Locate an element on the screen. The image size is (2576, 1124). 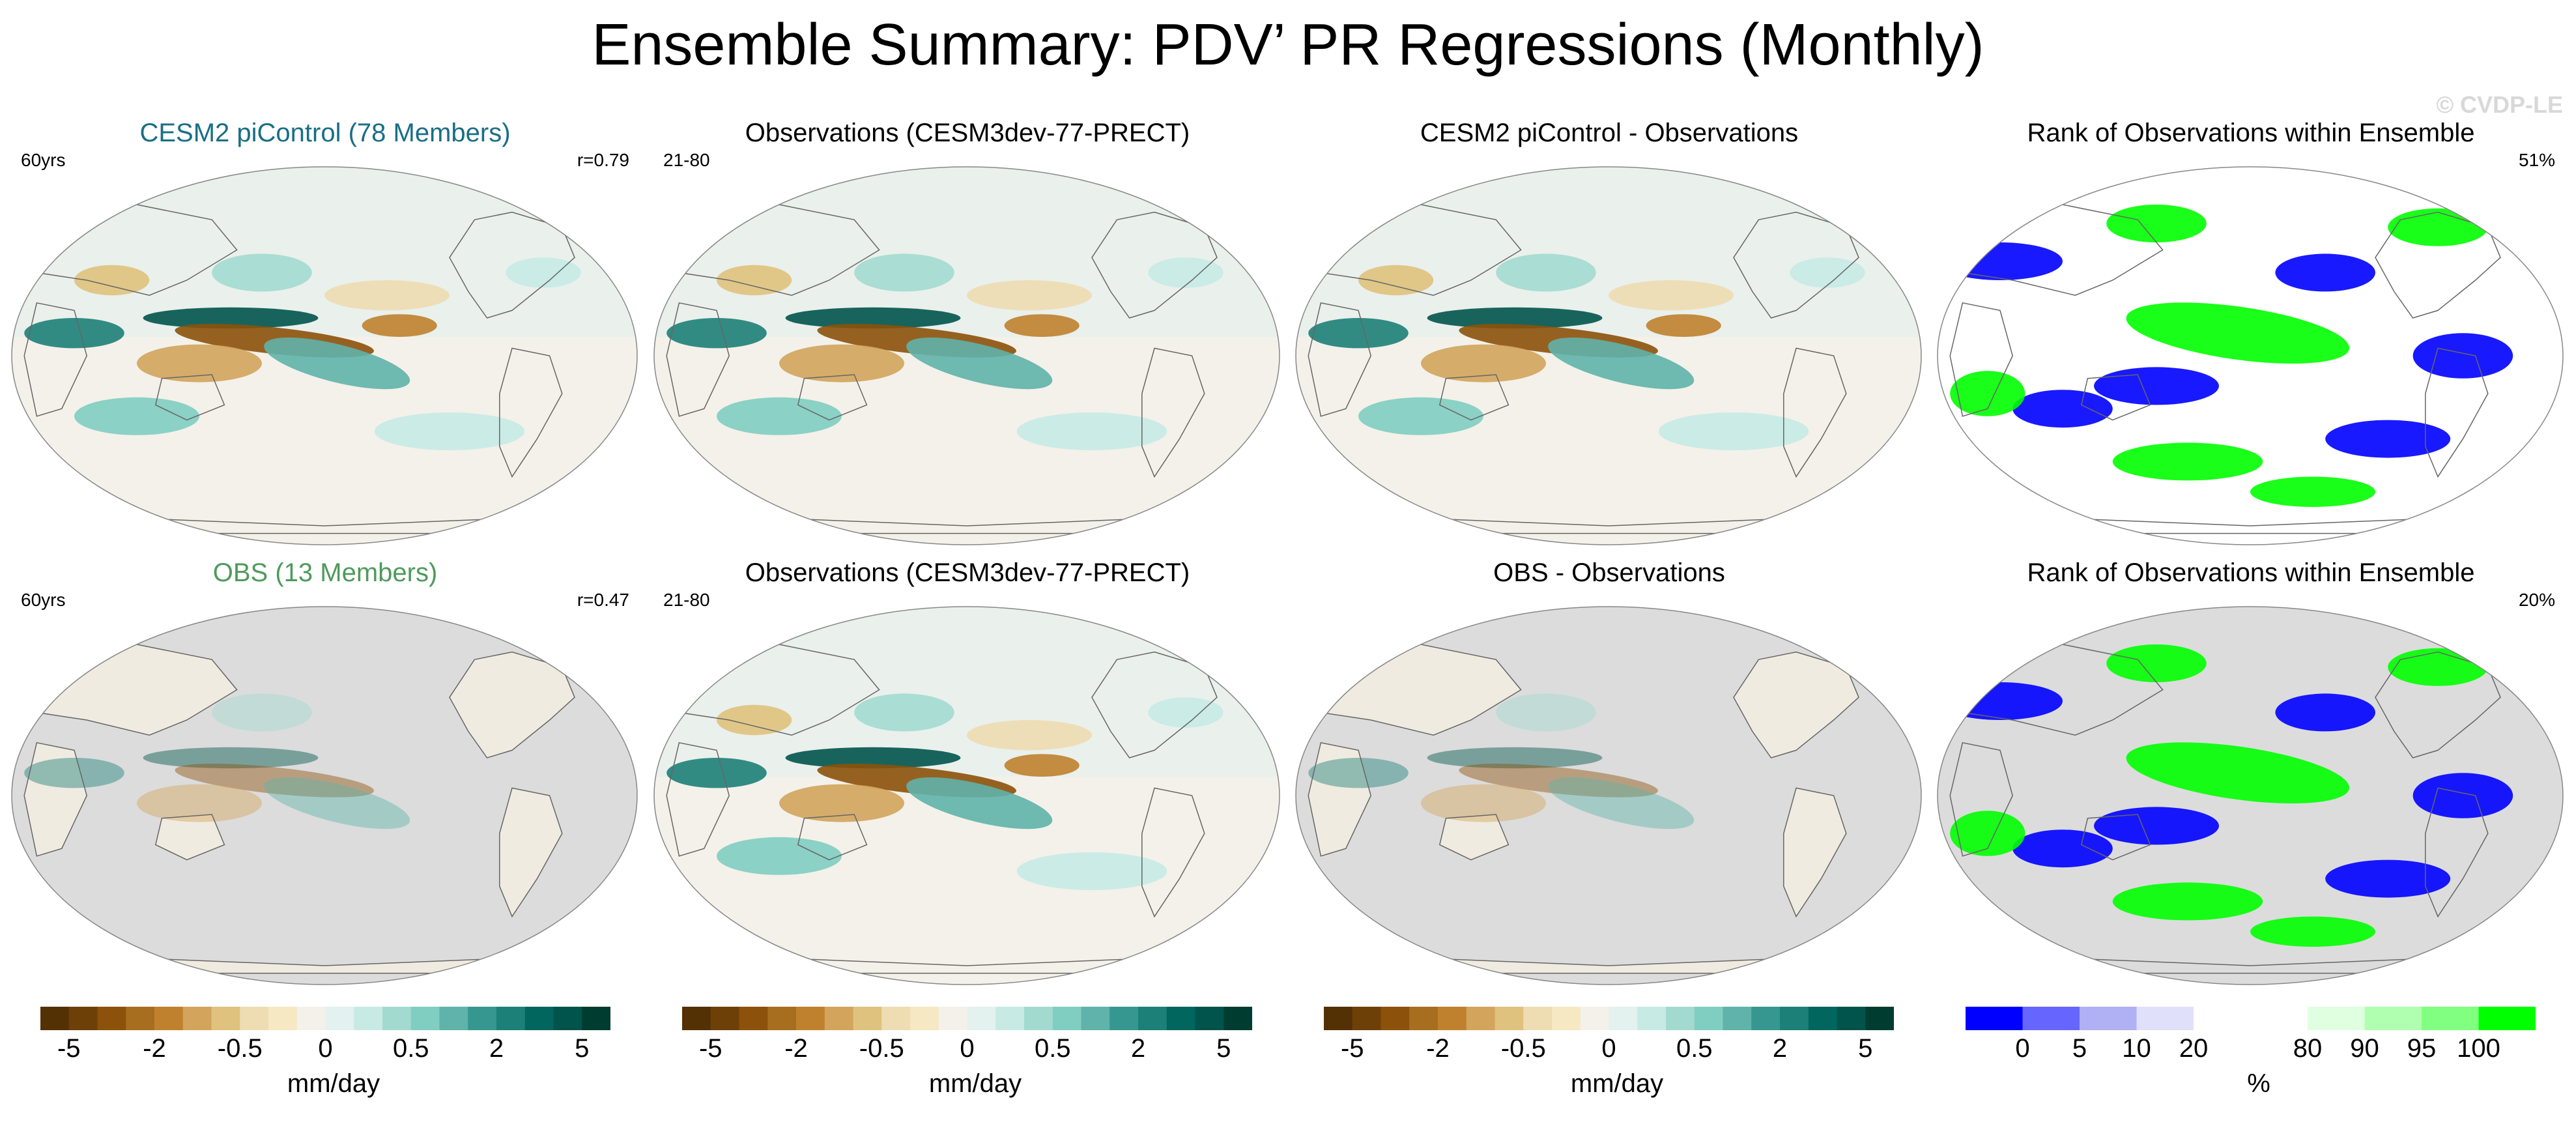
map-panel-r1-c1: CESM2 piControl (78 Members) 60yrs r=0.79 is located at coordinates (325, 338).